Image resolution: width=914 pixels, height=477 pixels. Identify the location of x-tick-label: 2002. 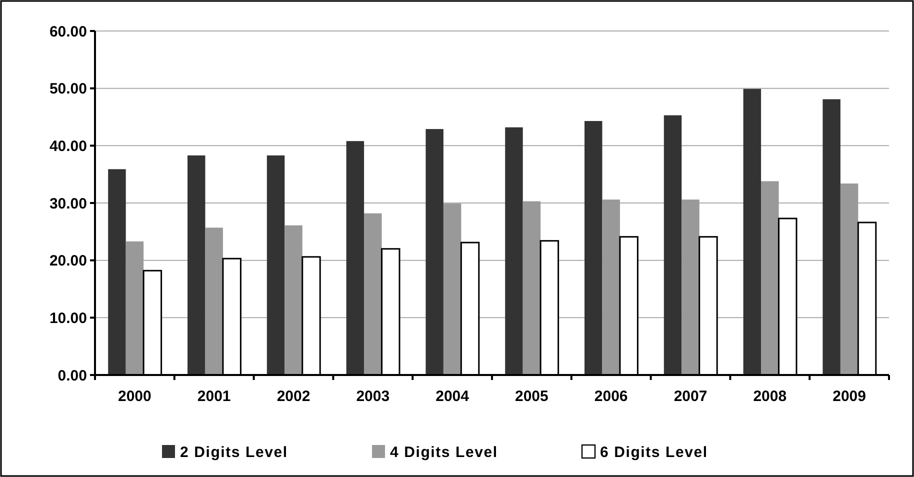
(293, 396).